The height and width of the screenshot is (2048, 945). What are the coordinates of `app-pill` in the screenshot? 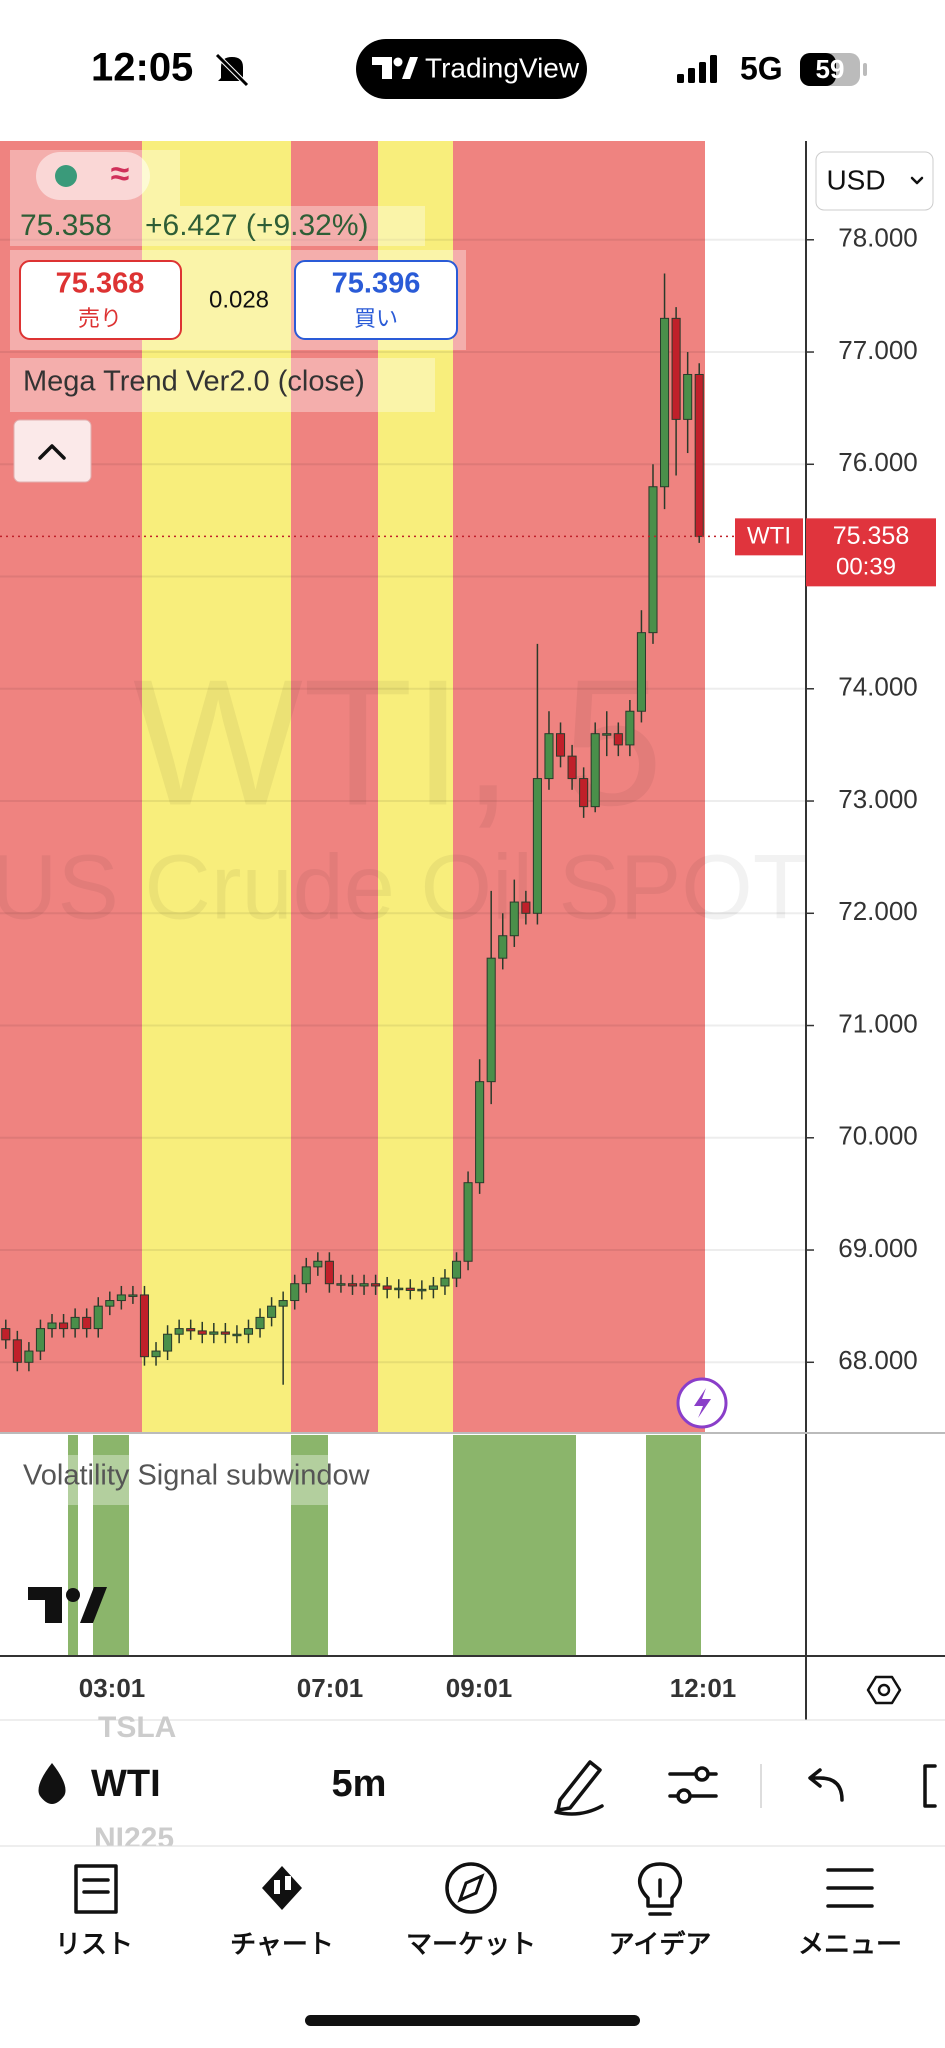 It's located at (471, 69).